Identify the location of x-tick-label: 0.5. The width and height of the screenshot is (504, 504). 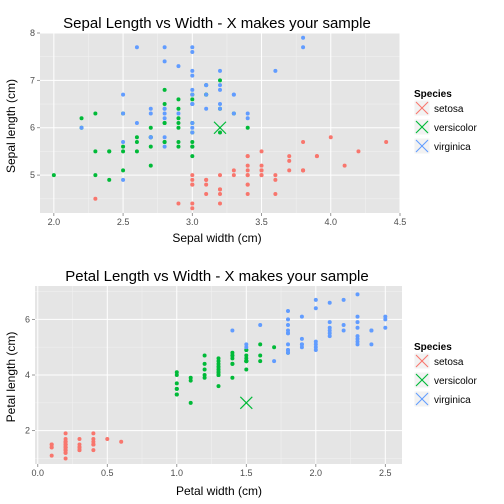
(107, 473).